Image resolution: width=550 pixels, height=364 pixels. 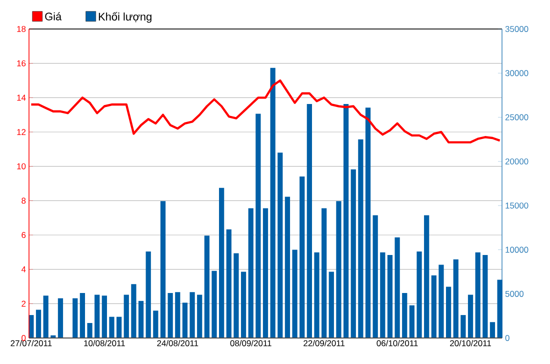 I want to click on legend-label: Khối lượng, so click(x=125, y=17).